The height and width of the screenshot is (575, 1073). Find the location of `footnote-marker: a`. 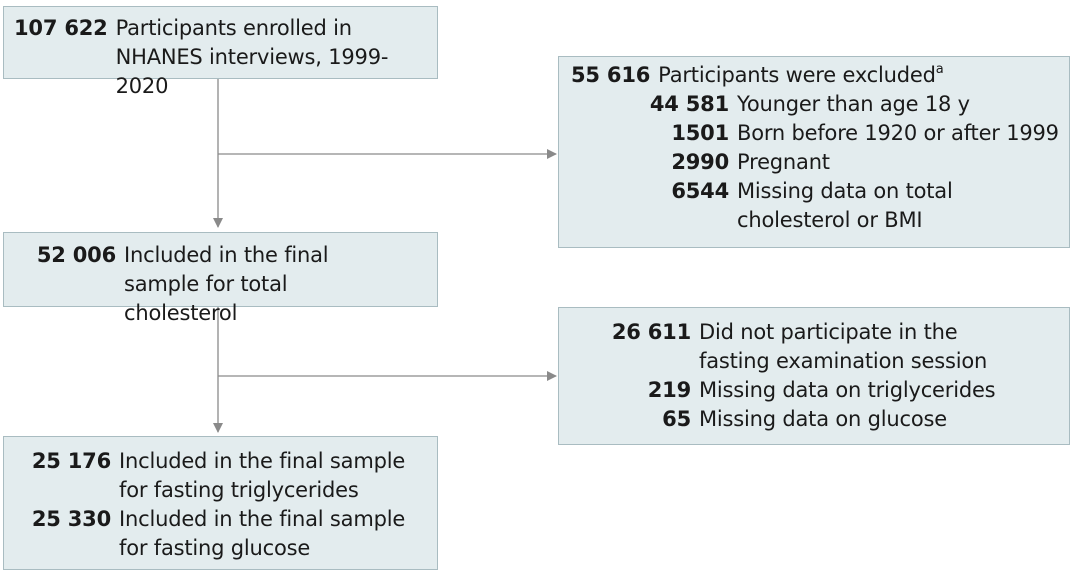

footnote-marker: a is located at coordinates (939, 69).